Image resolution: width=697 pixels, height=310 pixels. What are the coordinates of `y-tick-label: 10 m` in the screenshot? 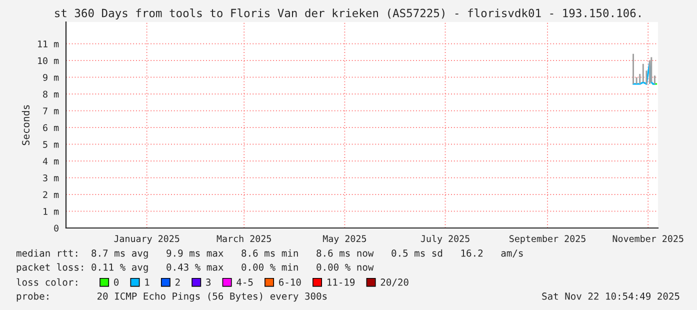 It's located at (48, 60).